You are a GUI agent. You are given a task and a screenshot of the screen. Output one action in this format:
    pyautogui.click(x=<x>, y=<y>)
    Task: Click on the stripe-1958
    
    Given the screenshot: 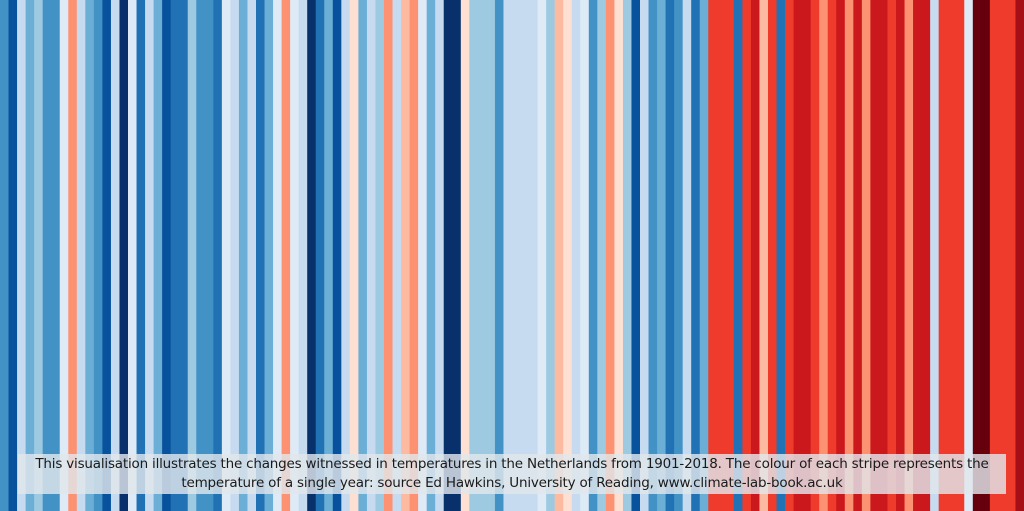 What is the action you would take?
    pyautogui.click(x=491, y=255)
    